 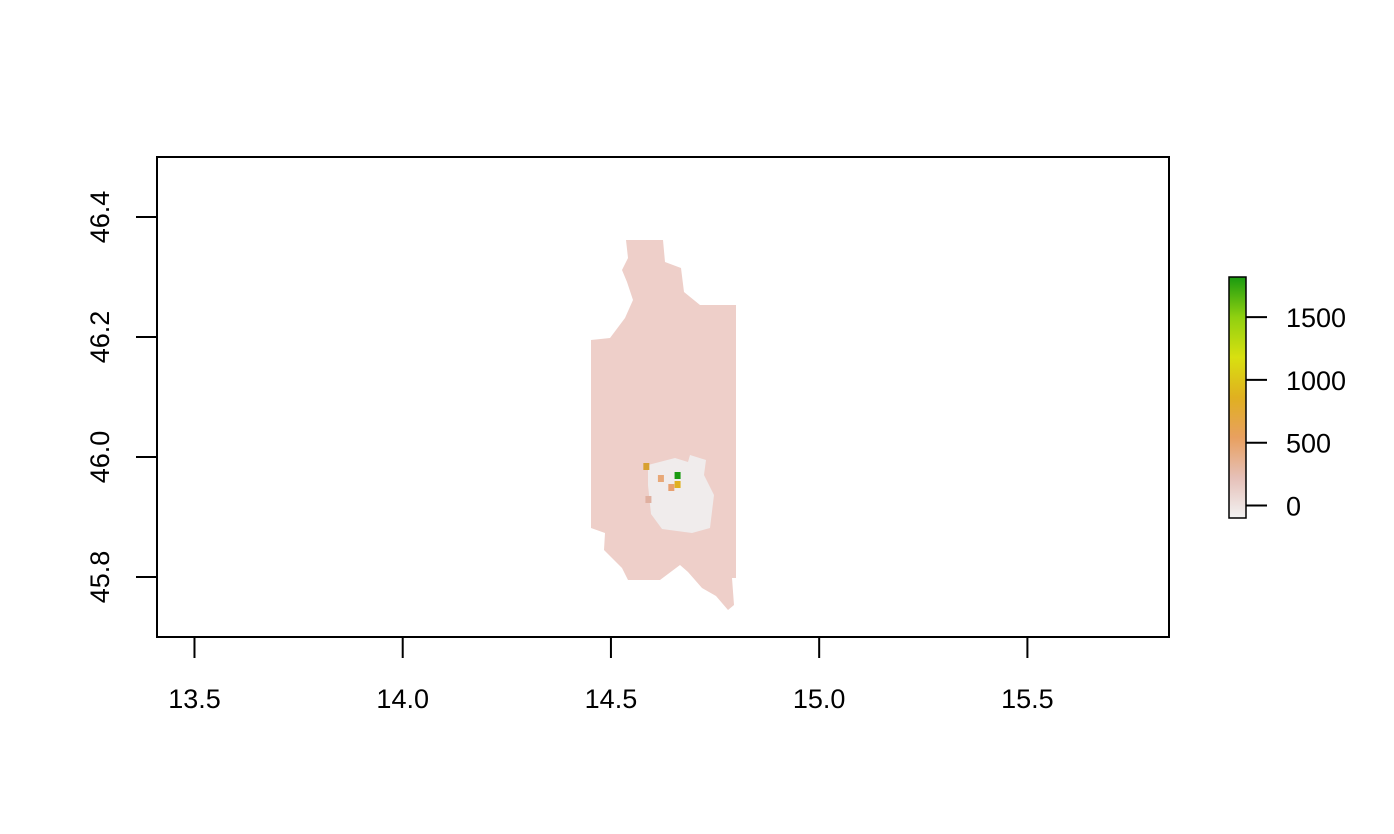 I want to click on raster-region, so click(x=663, y=425).